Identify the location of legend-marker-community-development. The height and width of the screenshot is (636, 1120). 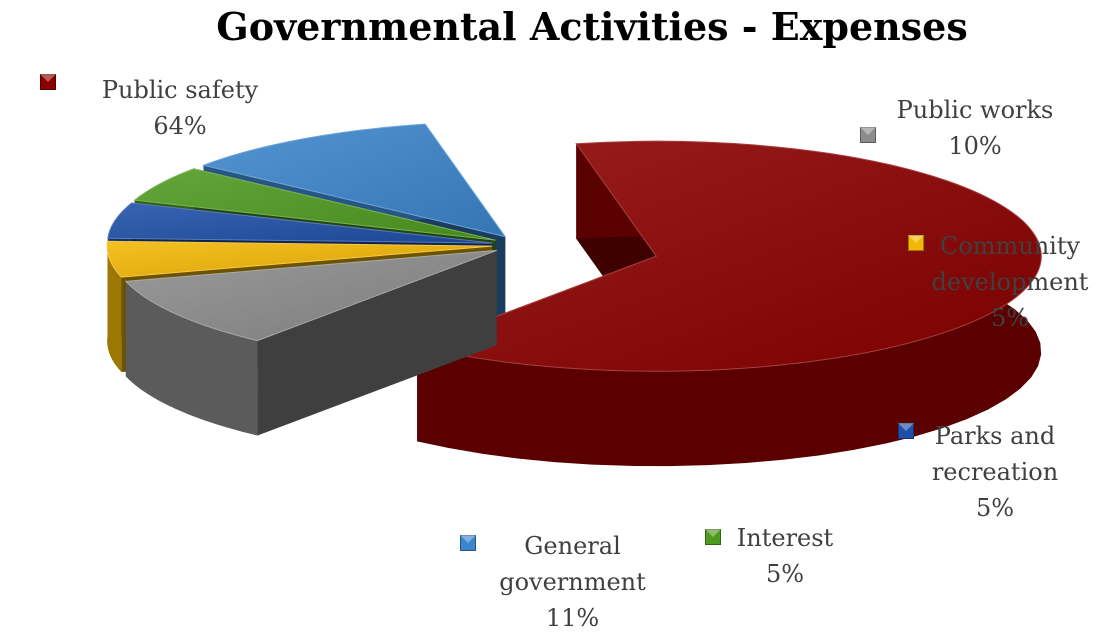
(916, 243).